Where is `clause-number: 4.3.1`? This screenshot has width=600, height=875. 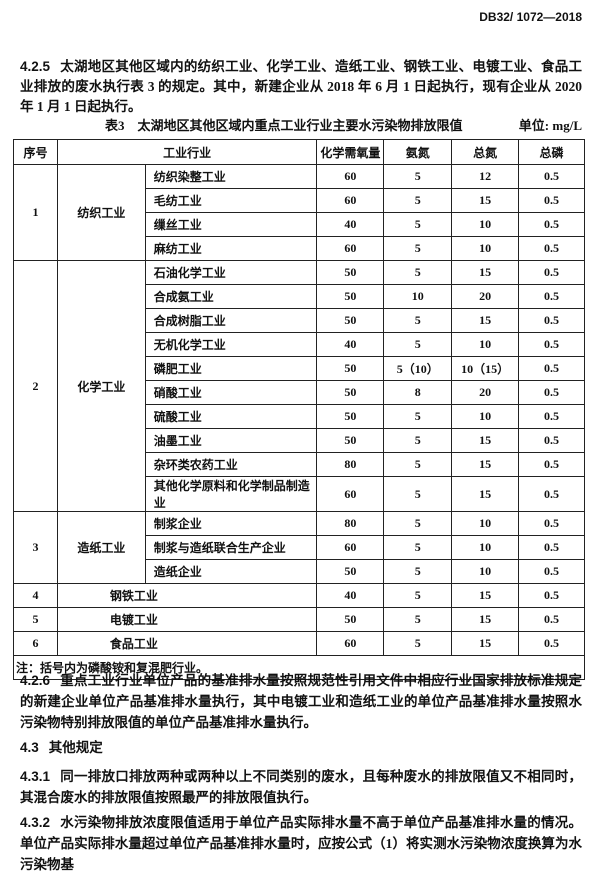 clause-number: 4.3.1 is located at coordinates (35, 776).